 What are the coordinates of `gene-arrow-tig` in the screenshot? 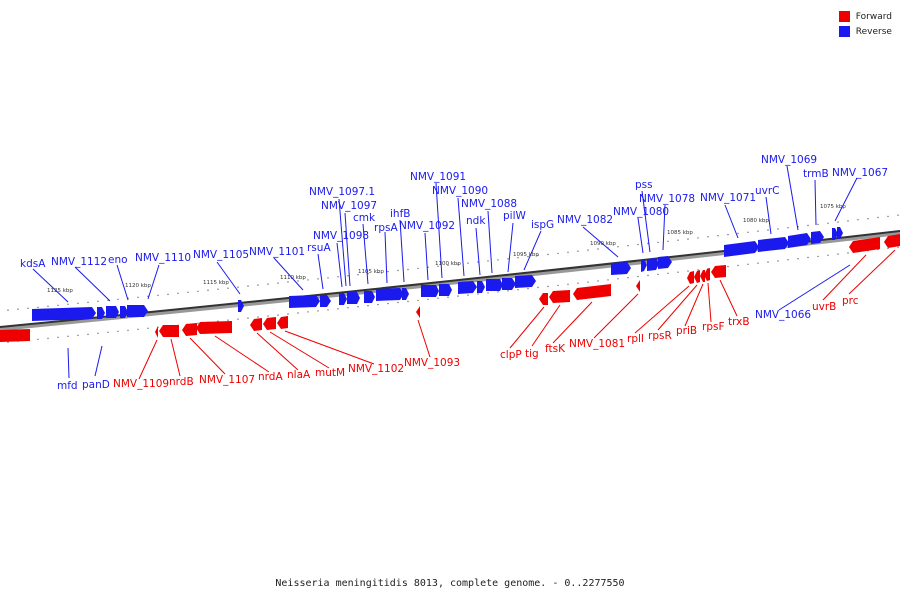 It's located at (559, 296).